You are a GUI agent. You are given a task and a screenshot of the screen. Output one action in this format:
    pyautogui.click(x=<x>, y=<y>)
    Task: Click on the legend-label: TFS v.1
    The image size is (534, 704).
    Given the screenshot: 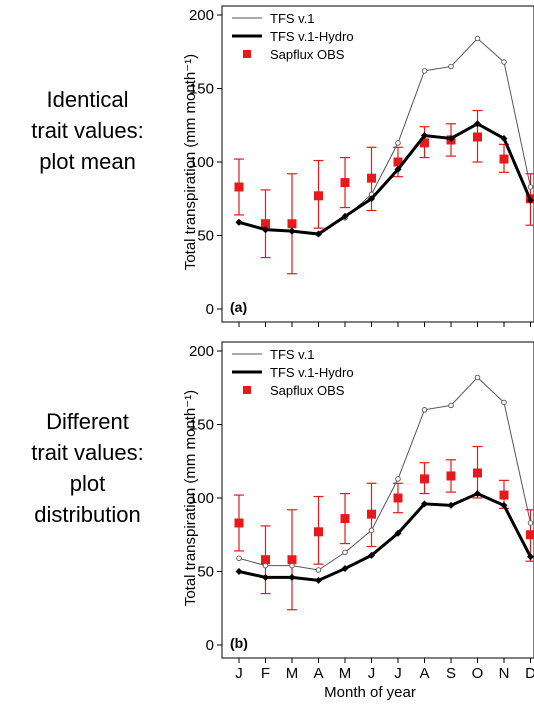 What is the action you would take?
    pyautogui.click(x=292, y=18)
    